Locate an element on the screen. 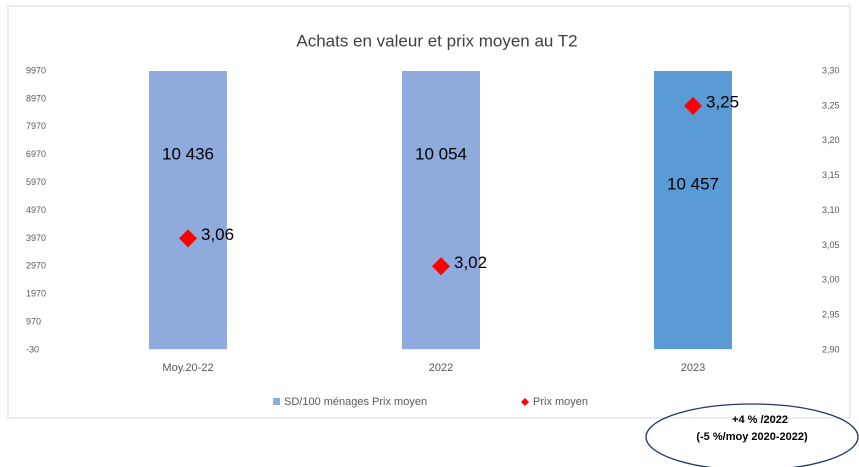 Image resolution: width=859 pixels, height=467 pixels. chart-title: Achats en valeur et prix moyen au T2 is located at coordinates (436, 40).